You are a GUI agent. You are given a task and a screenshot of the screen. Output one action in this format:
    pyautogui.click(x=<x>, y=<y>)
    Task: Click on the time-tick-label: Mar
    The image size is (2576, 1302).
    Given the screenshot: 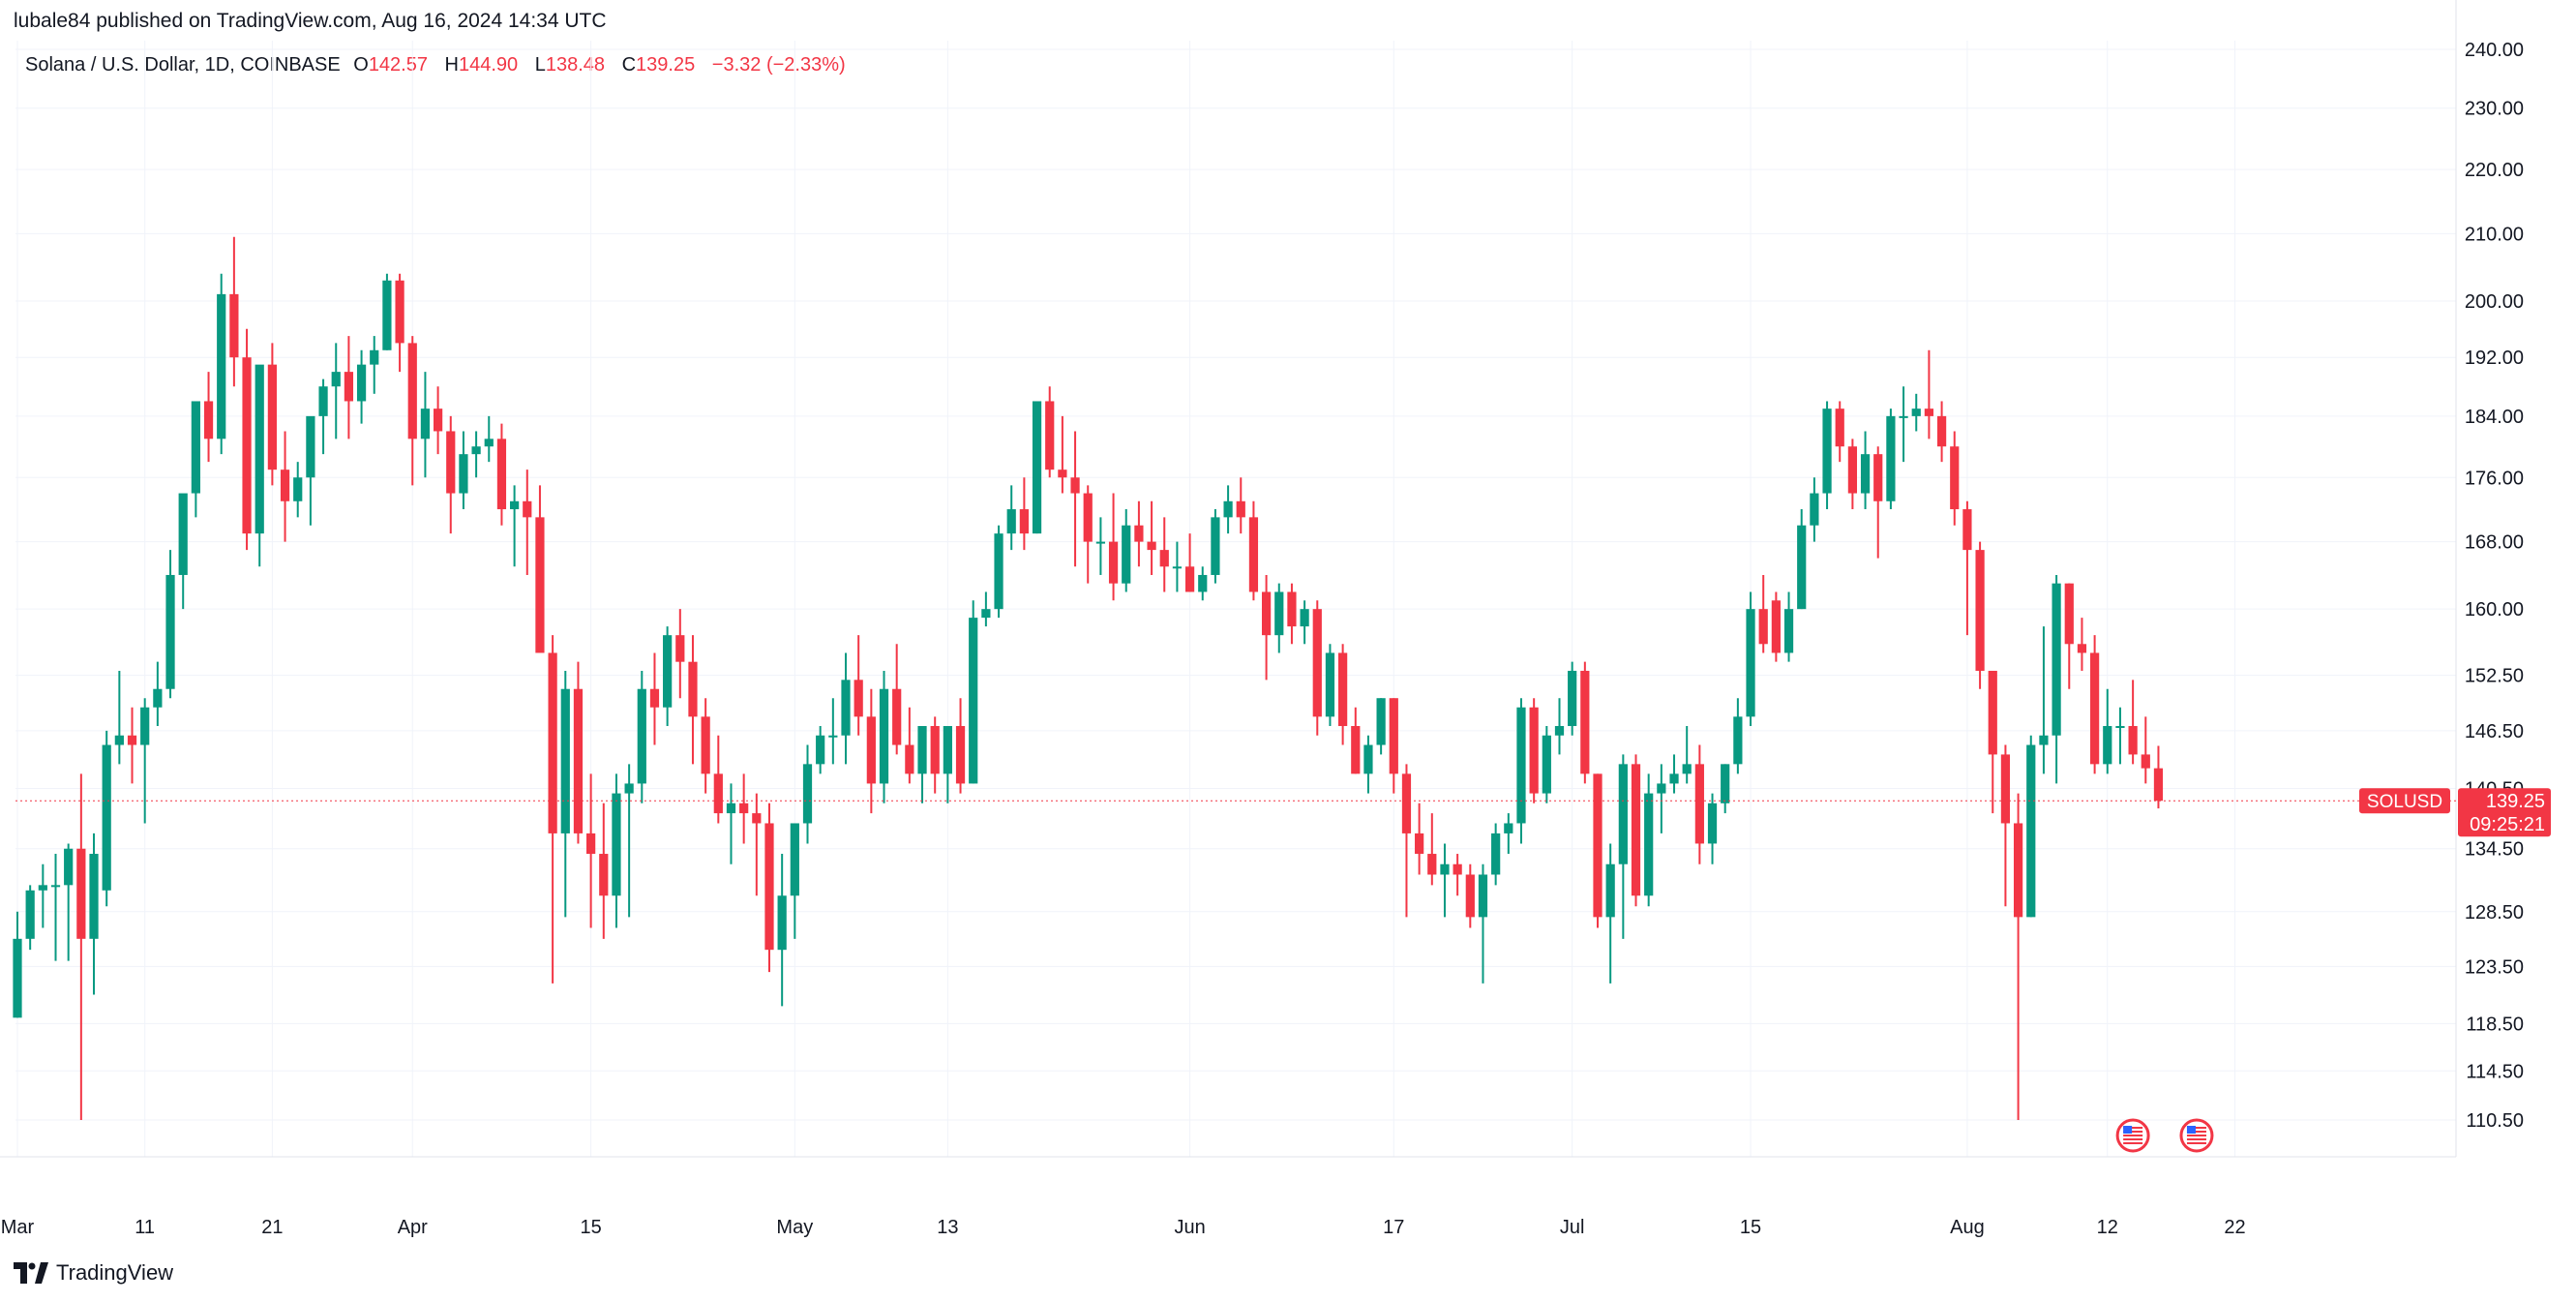 What is the action you would take?
    pyautogui.click(x=18, y=1228)
    